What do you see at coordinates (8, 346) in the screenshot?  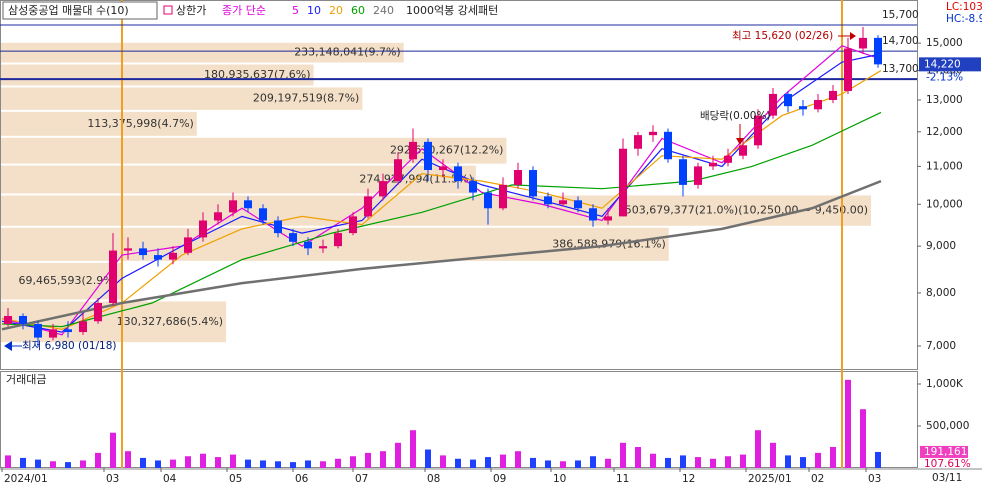 I see `low-arrow-head` at bounding box center [8, 346].